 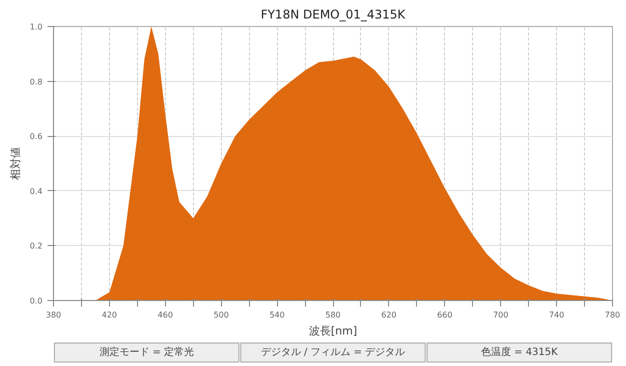 What do you see at coordinates (36, 191) in the screenshot?
I see `y-tick-label: 0.4` at bounding box center [36, 191].